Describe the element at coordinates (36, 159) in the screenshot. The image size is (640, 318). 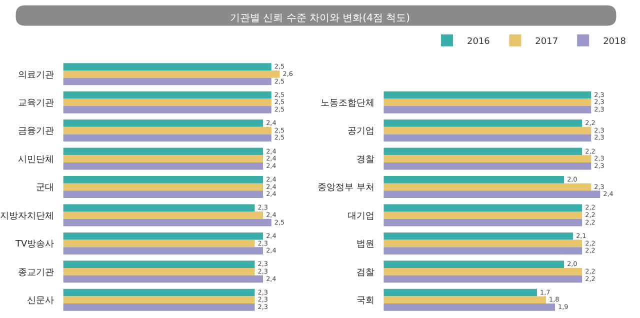
I see `y-tick-label: 시민단체` at that location.